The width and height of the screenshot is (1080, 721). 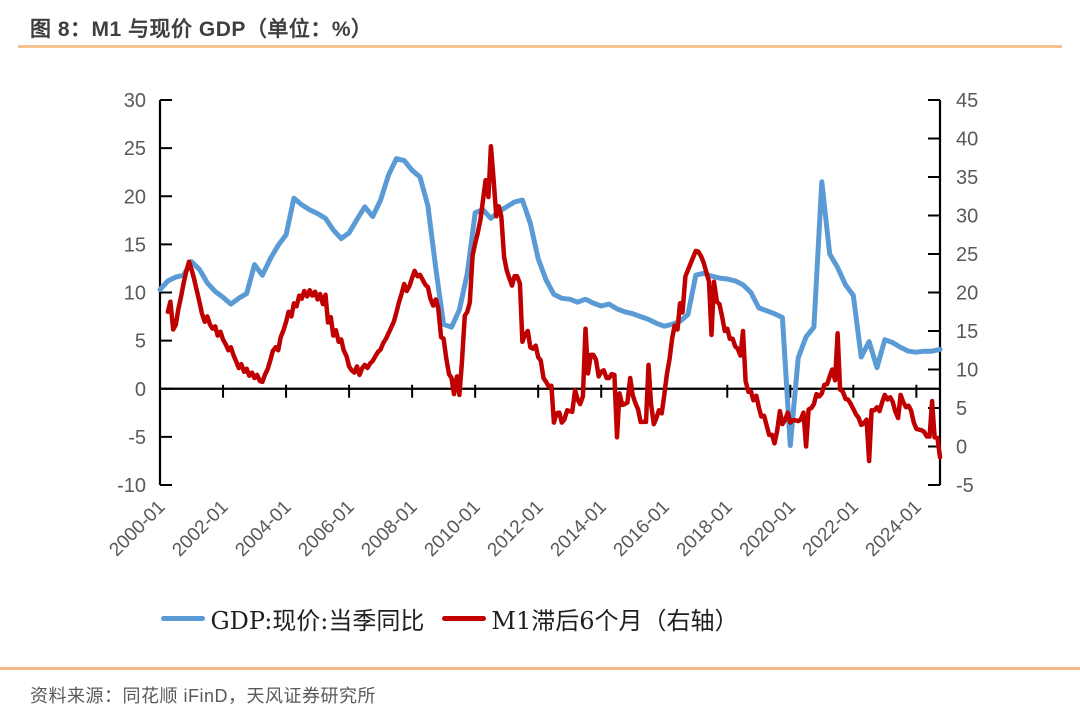 What do you see at coordinates (135, 149) in the screenshot?
I see `left-axis-label: 25` at bounding box center [135, 149].